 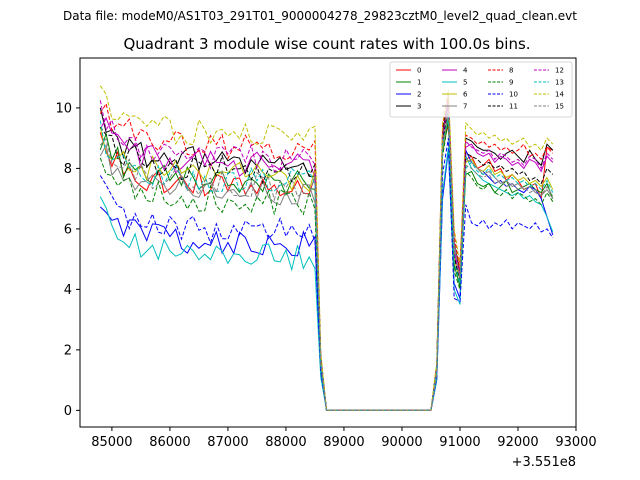 What do you see at coordinates (513, 107) in the screenshot?
I see `legend-label-11: 11` at bounding box center [513, 107].